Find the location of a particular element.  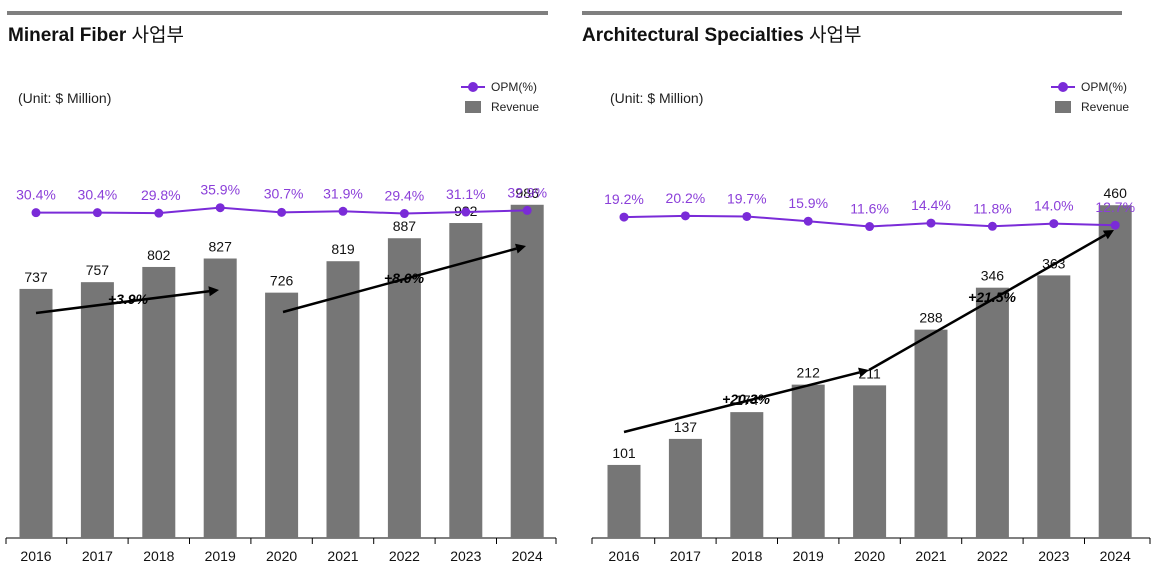

opm-value-label: 19.7% is located at coordinates (747, 198).